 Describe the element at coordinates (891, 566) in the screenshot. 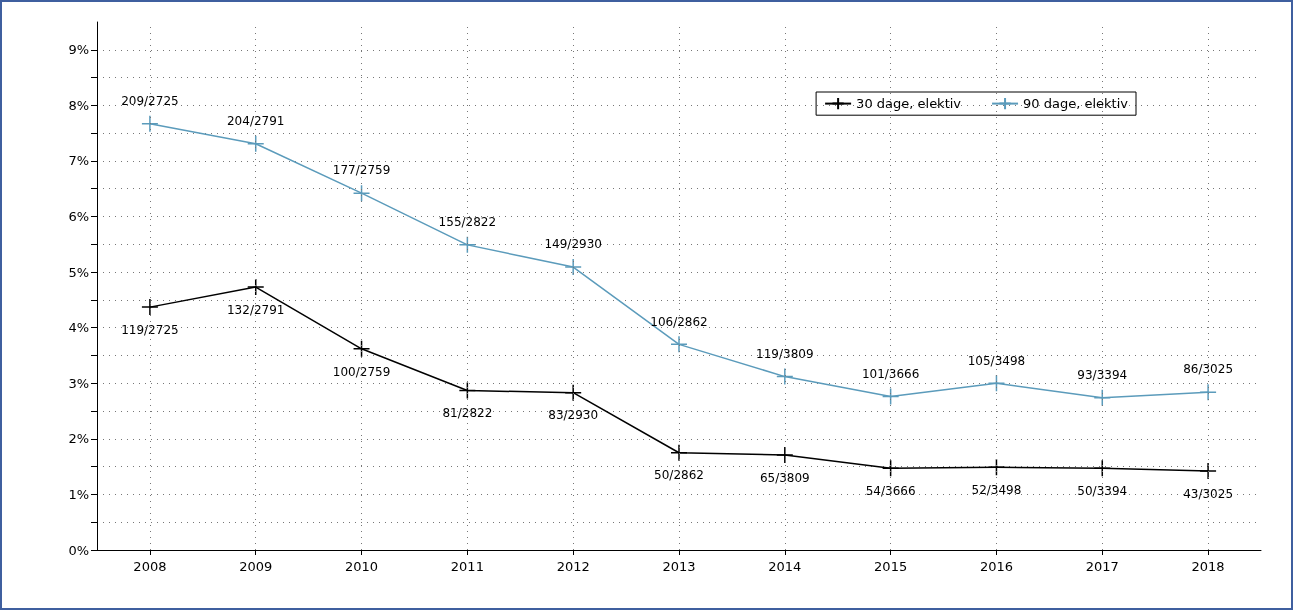

I see `x-tick-label: 2015` at that location.